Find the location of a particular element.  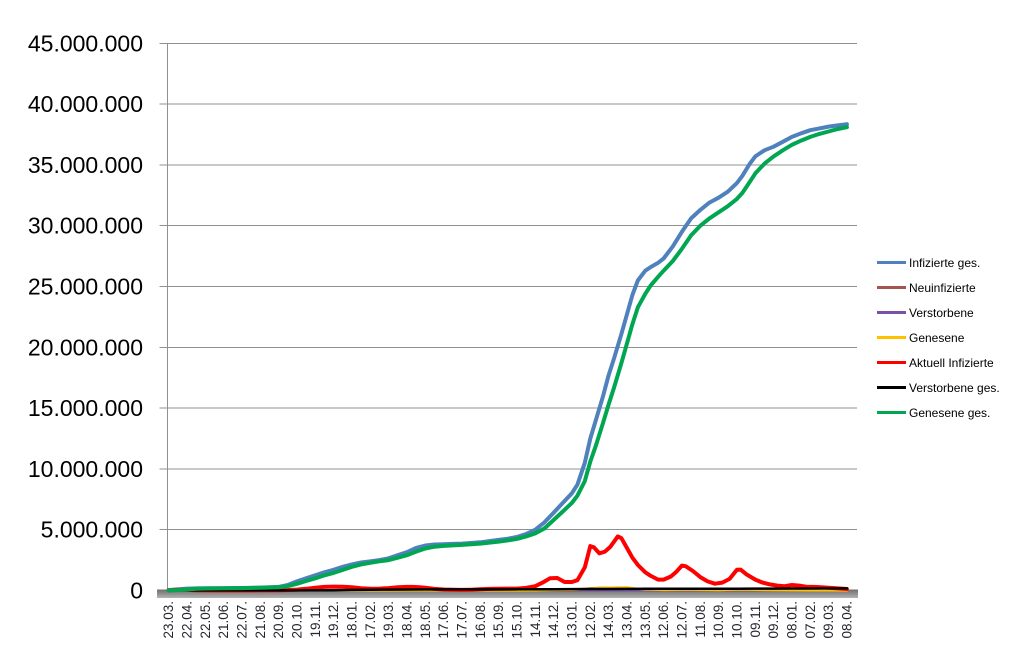

x-axis-label: 10.10. is located at coordinates (736, 620).